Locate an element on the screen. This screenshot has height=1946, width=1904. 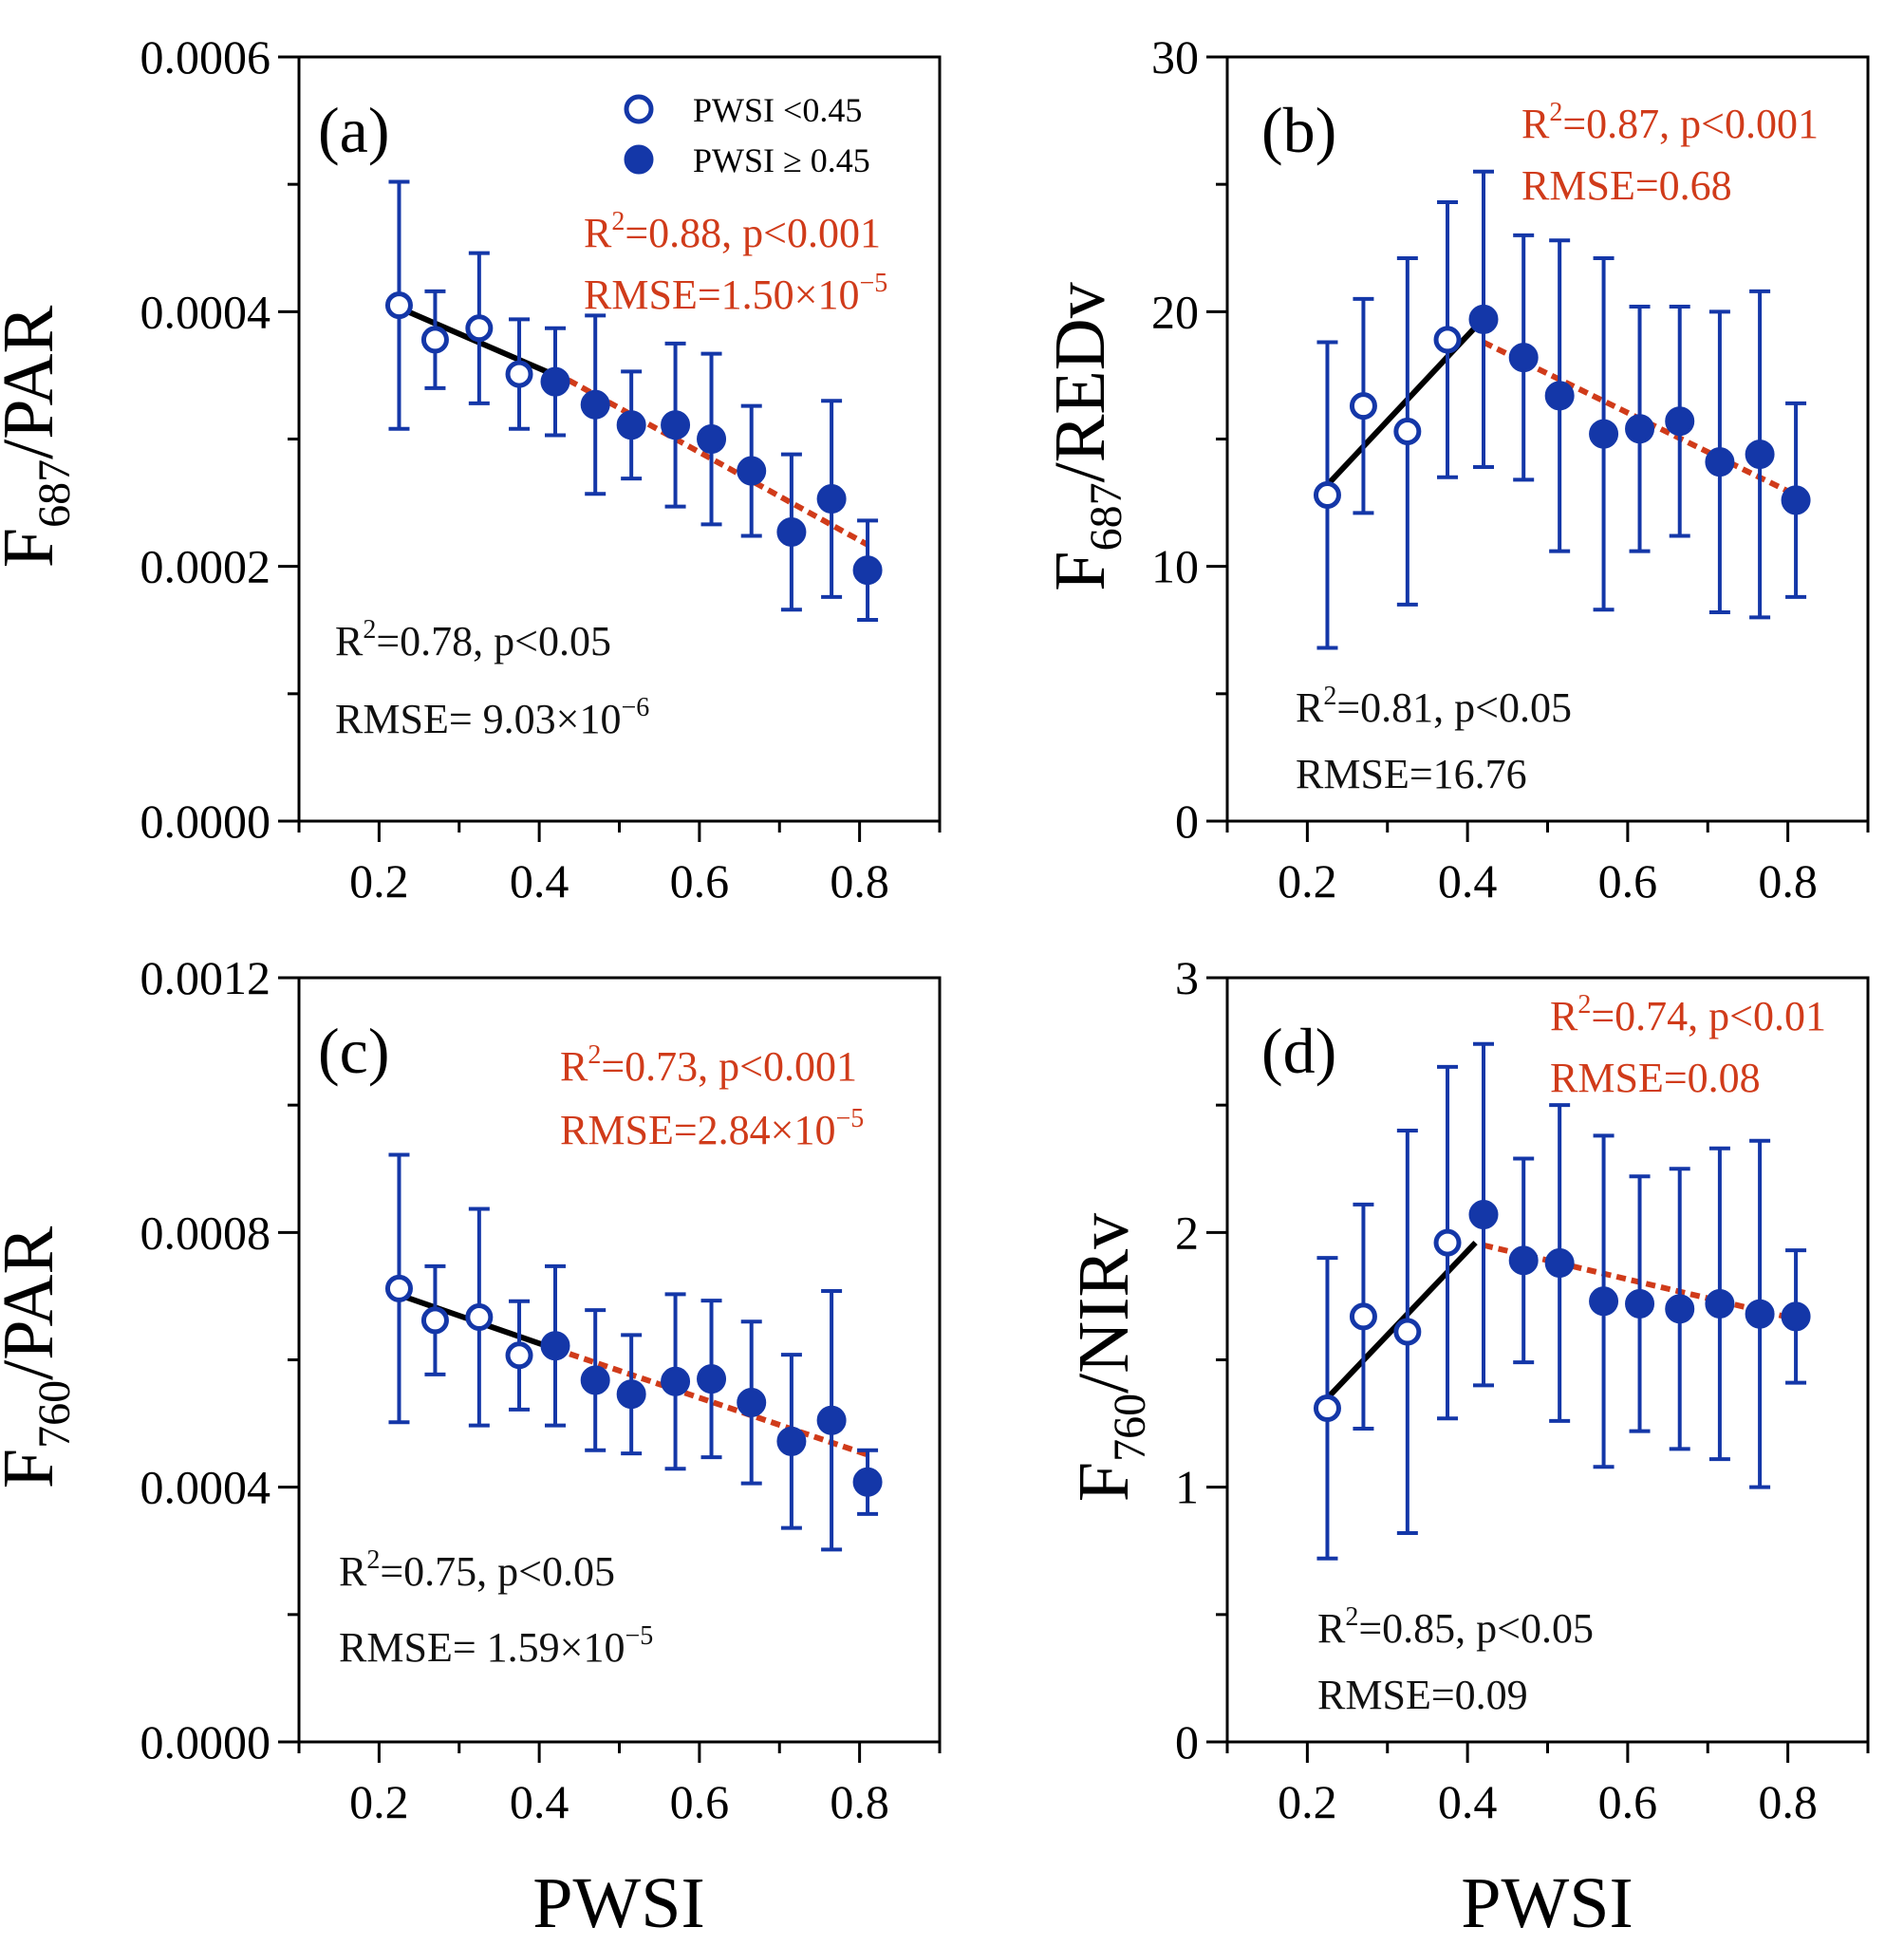
y-tick-label: 10 is located at coordinates (1175, 567).